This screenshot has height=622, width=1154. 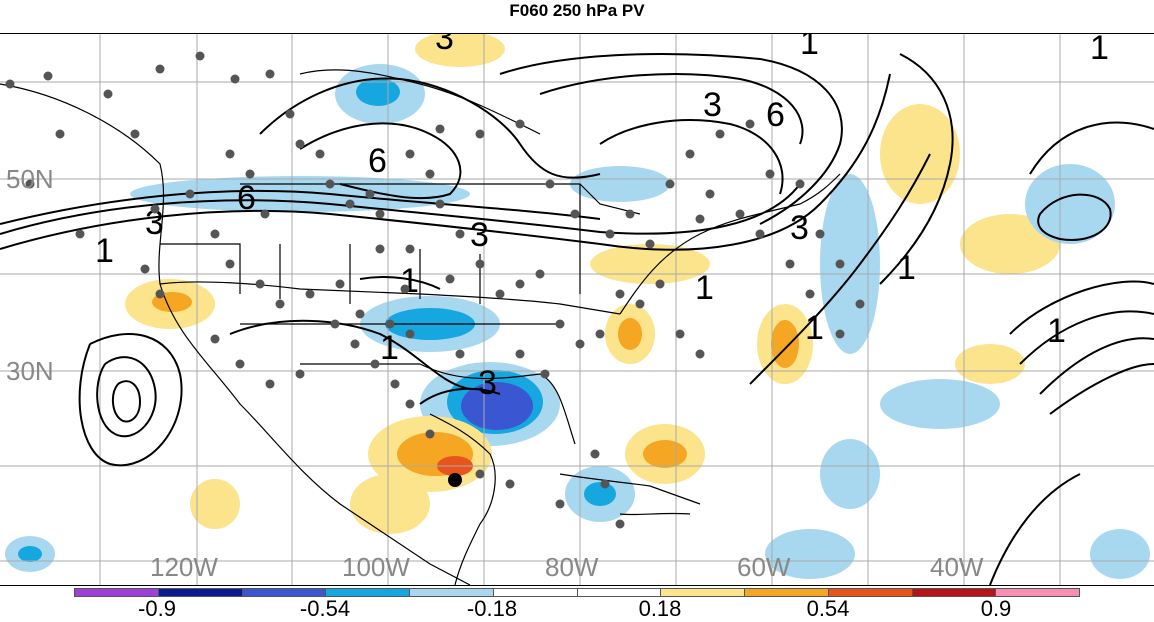 What do you see at coordinates (577, 10) in the screenshot?
I see `map-title: F060 250 hPa PV` at bounding box center [577, 10].